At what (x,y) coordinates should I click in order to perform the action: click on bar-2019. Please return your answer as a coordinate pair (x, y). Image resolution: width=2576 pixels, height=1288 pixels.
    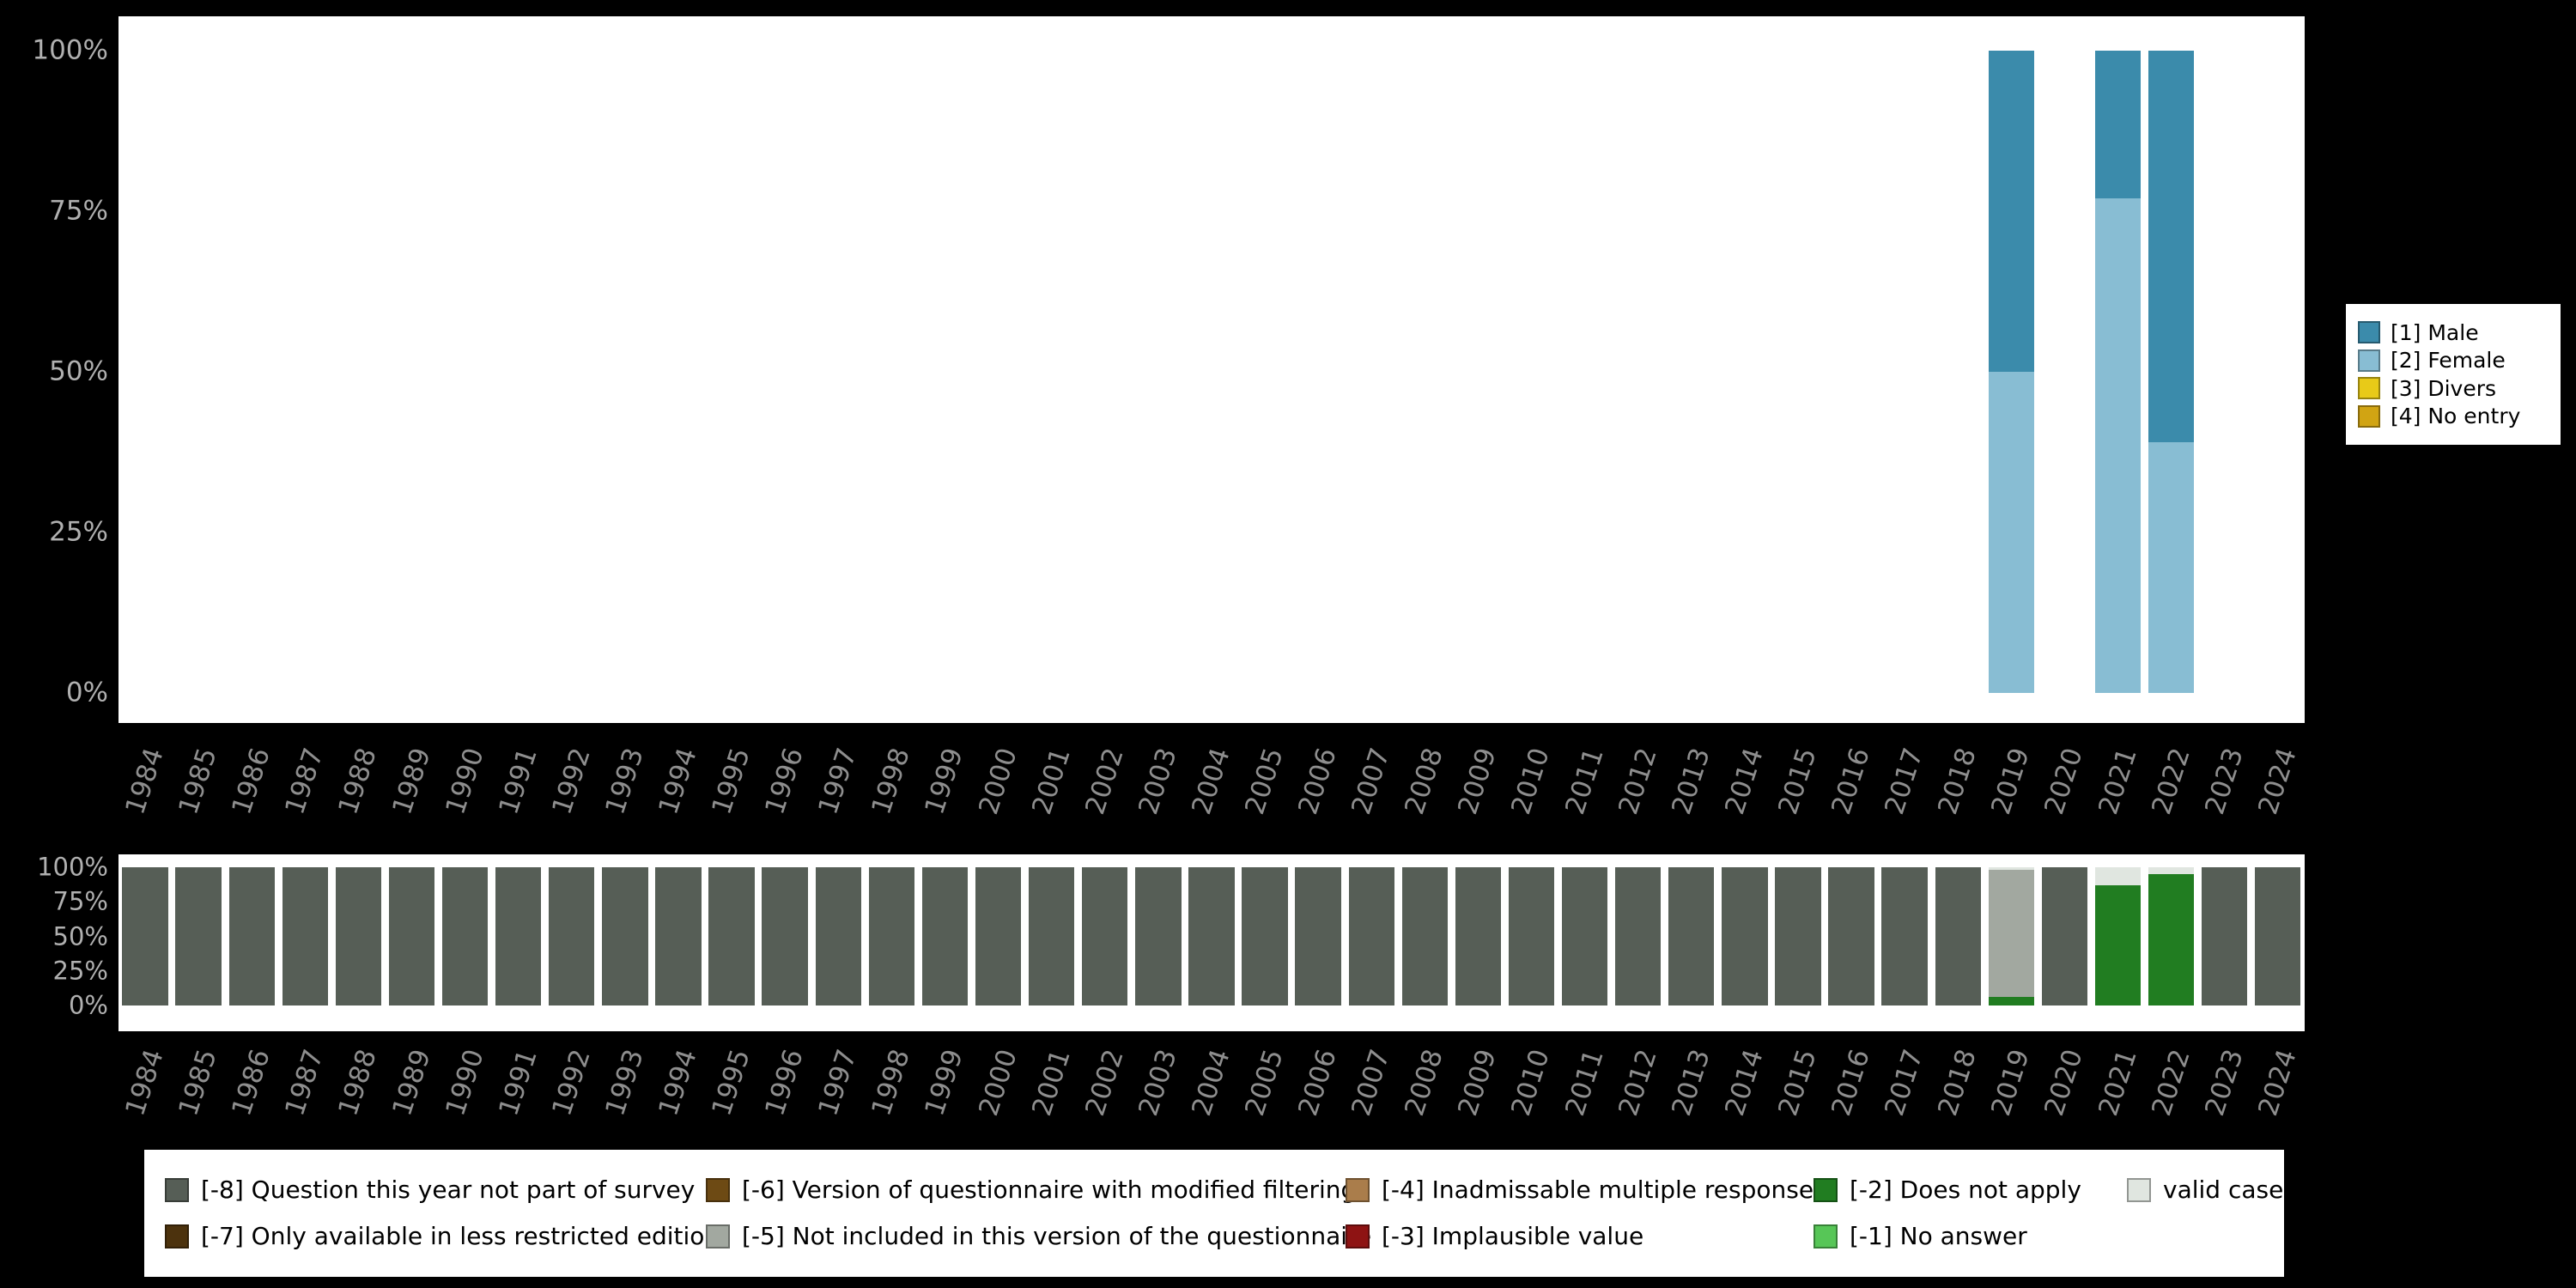
    Looking at the image, I should click on (2011, 372).